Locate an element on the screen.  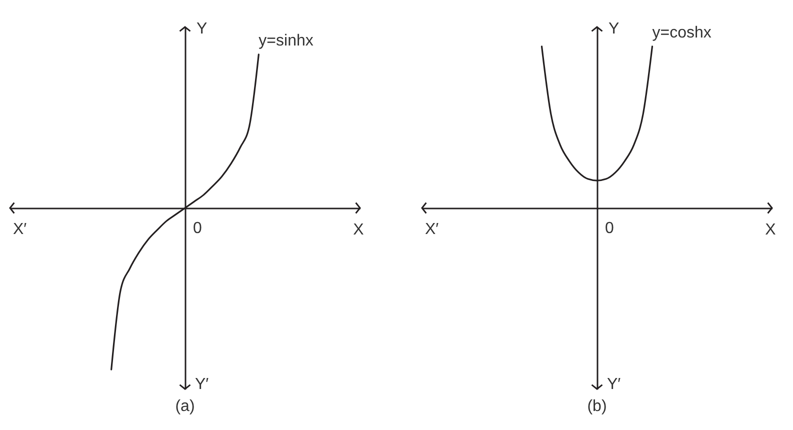
text: (b) is located at coordinates (597, 406).